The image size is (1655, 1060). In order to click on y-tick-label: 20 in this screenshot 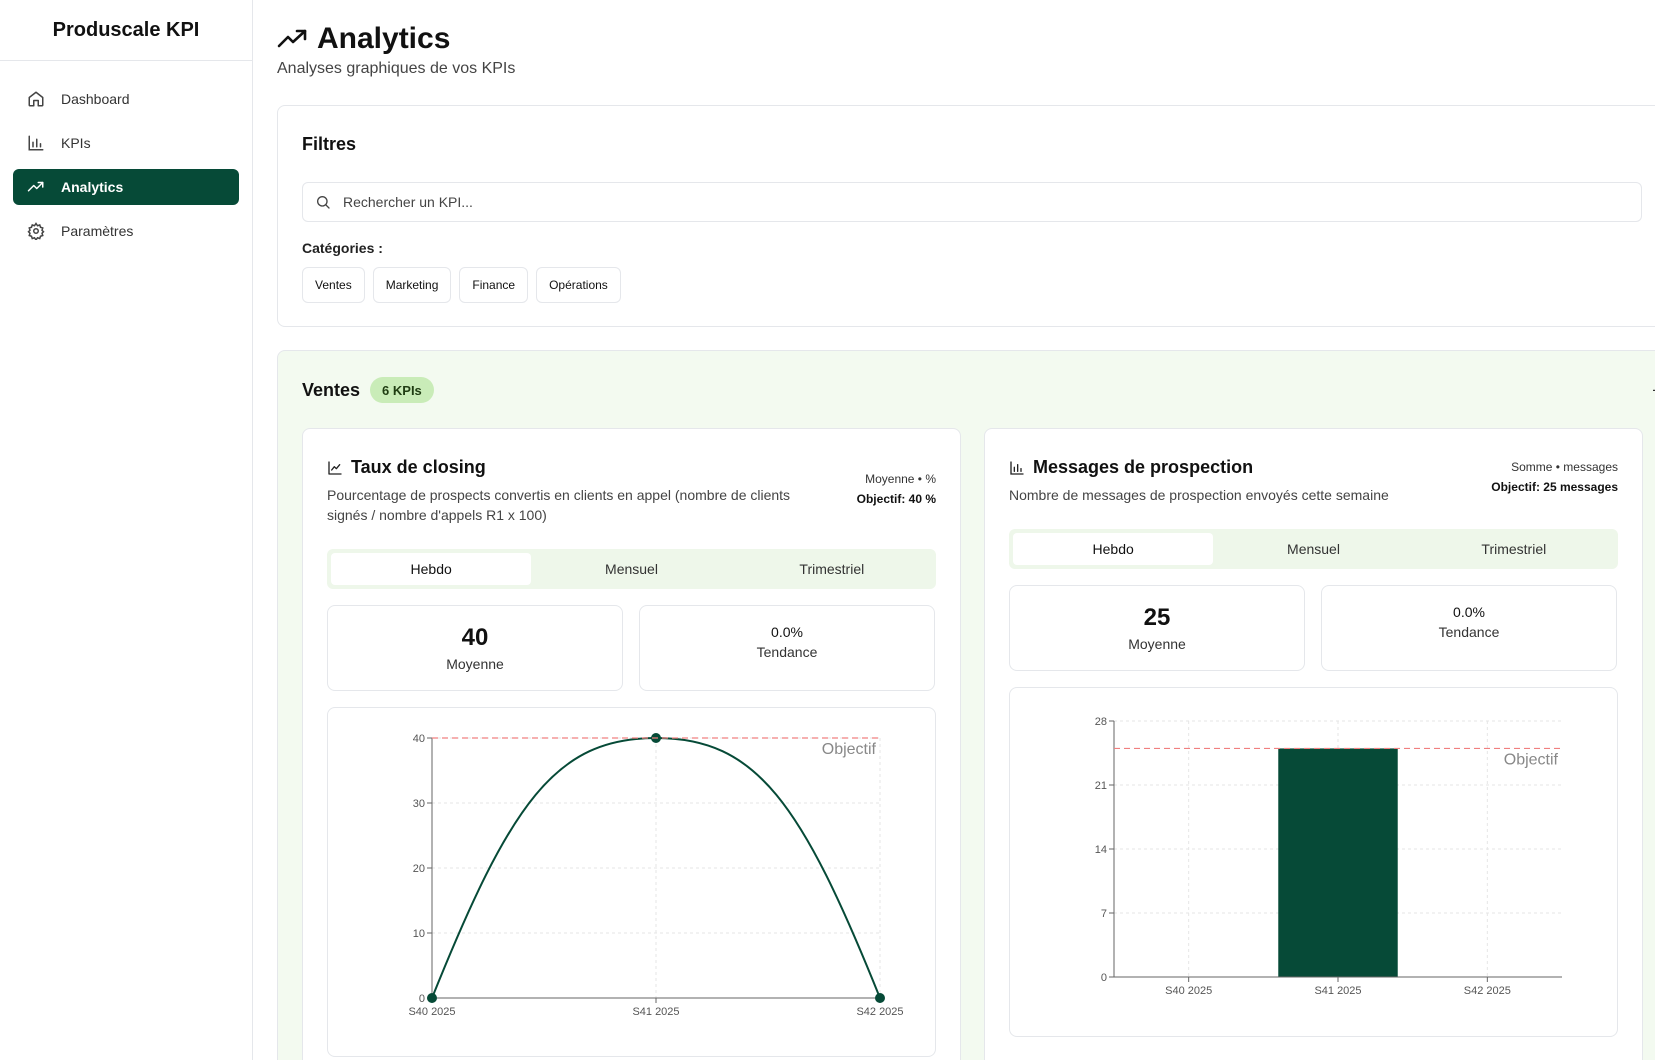, I will do `click(419, 869)`.